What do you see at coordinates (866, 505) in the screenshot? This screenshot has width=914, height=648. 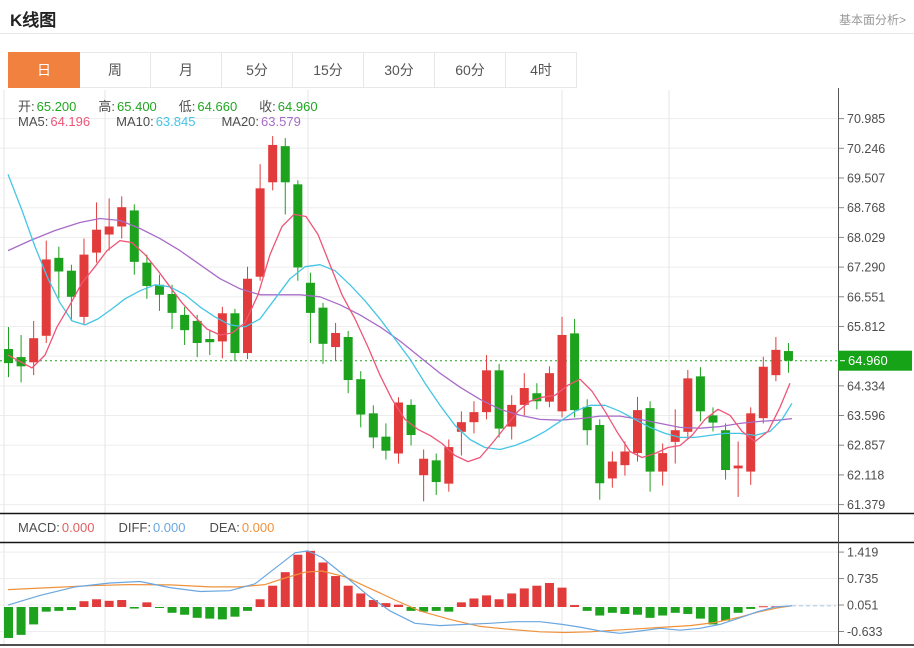 I see `svg-text: 61.379` at bounding box center [866, 505].